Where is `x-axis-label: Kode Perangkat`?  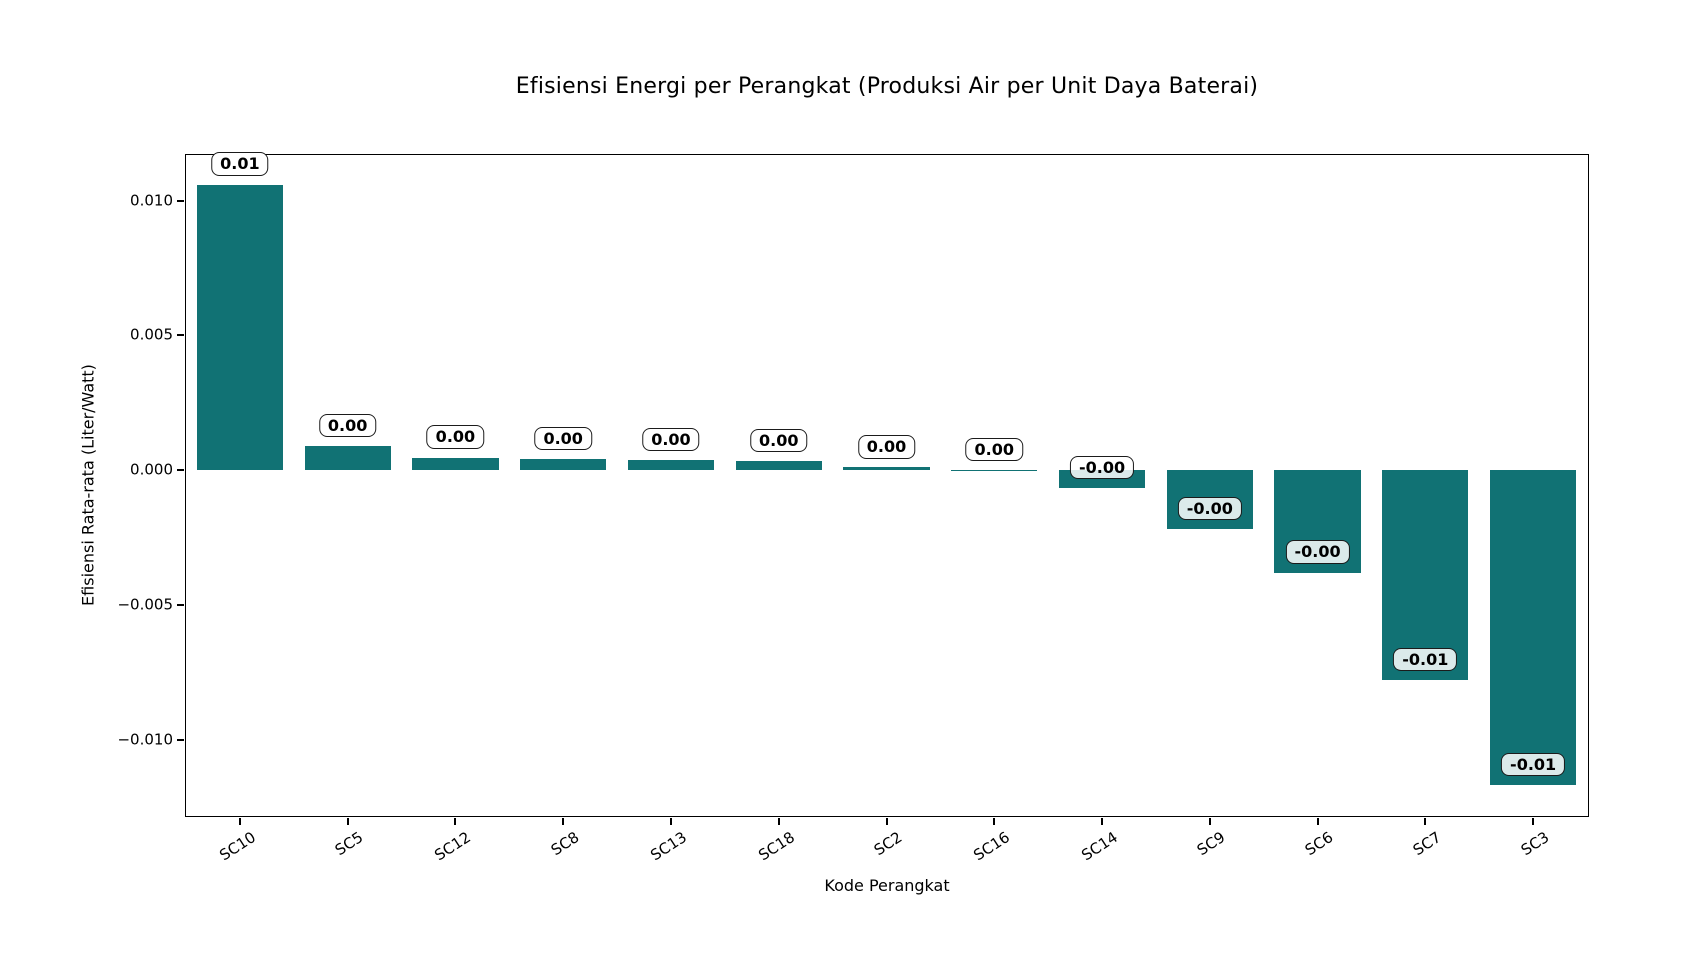 x-axis-label: Kode Perangkat is located at coordinates (887, 885).